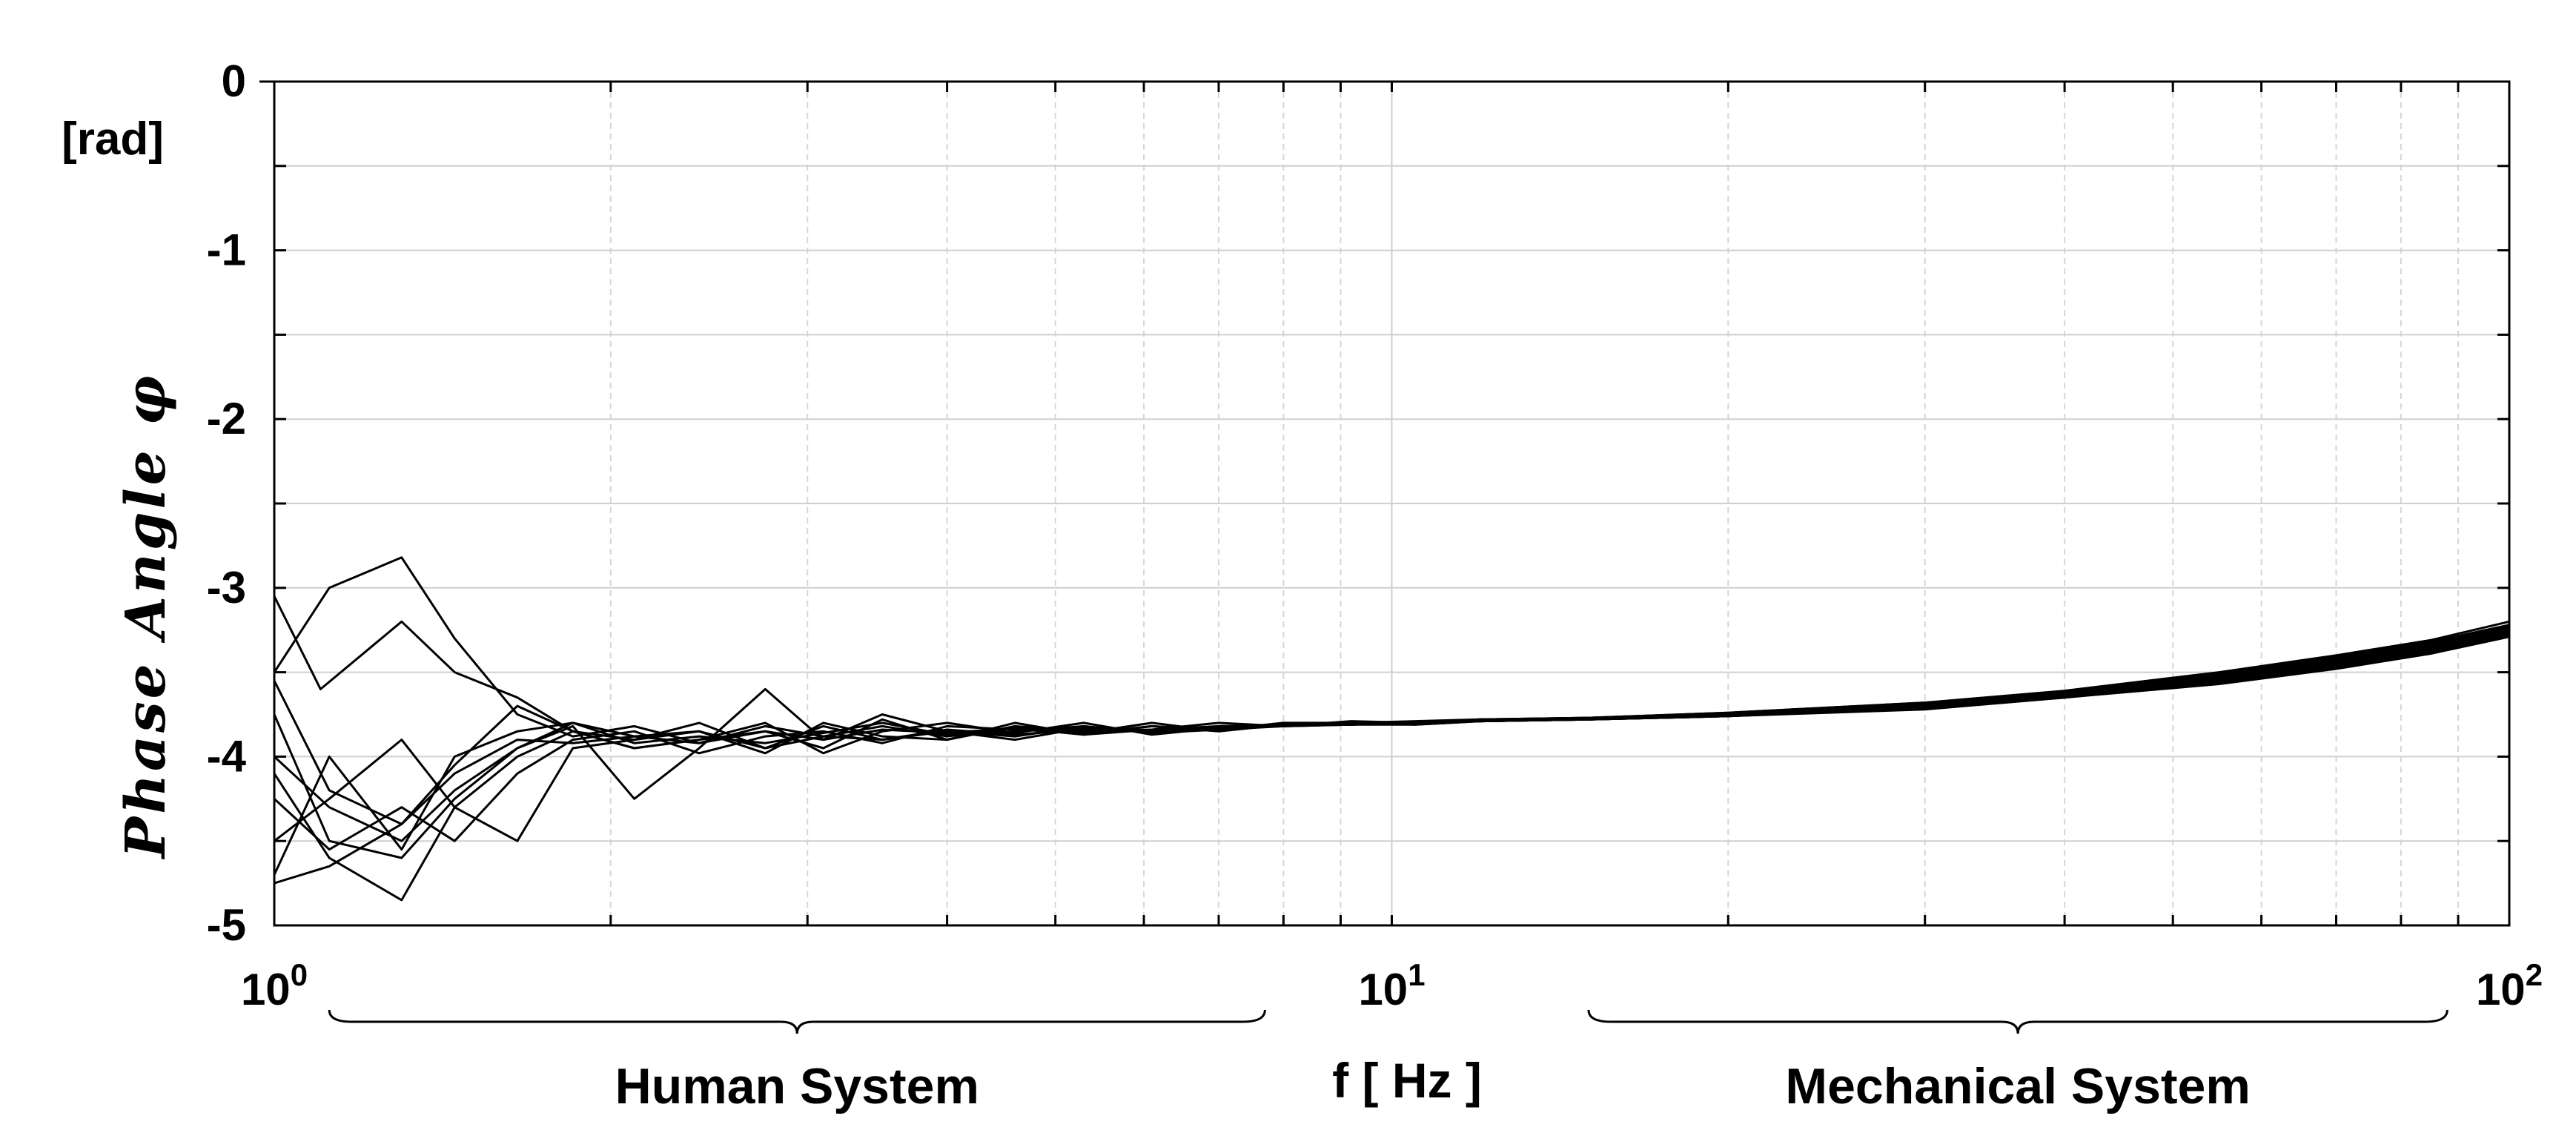 This screenshot has height=1133, width=2576. What do you see at coordinates (274, 986) in the screenshot?
I see `x-tick-label: 10⁰` at bounding box center [274, 986].